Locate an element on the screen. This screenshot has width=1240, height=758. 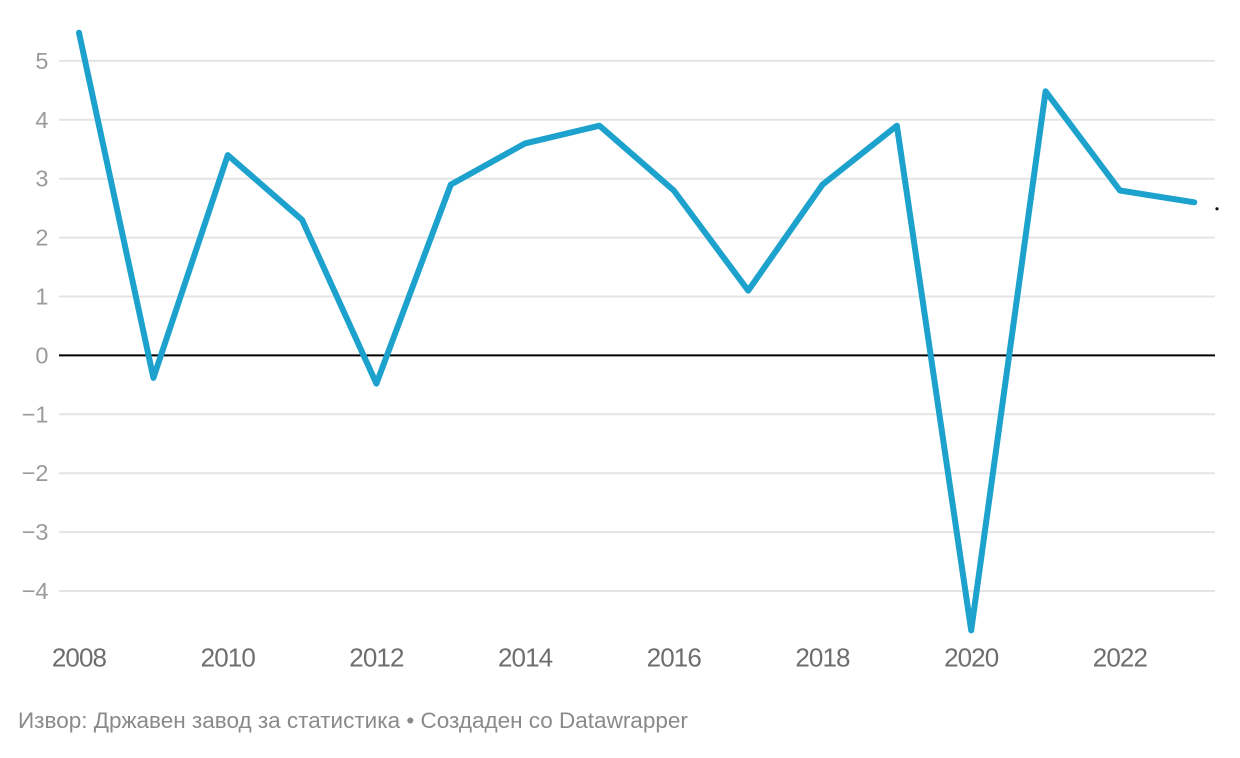
svg-text: 2020 is located at coordinates (971, 658).